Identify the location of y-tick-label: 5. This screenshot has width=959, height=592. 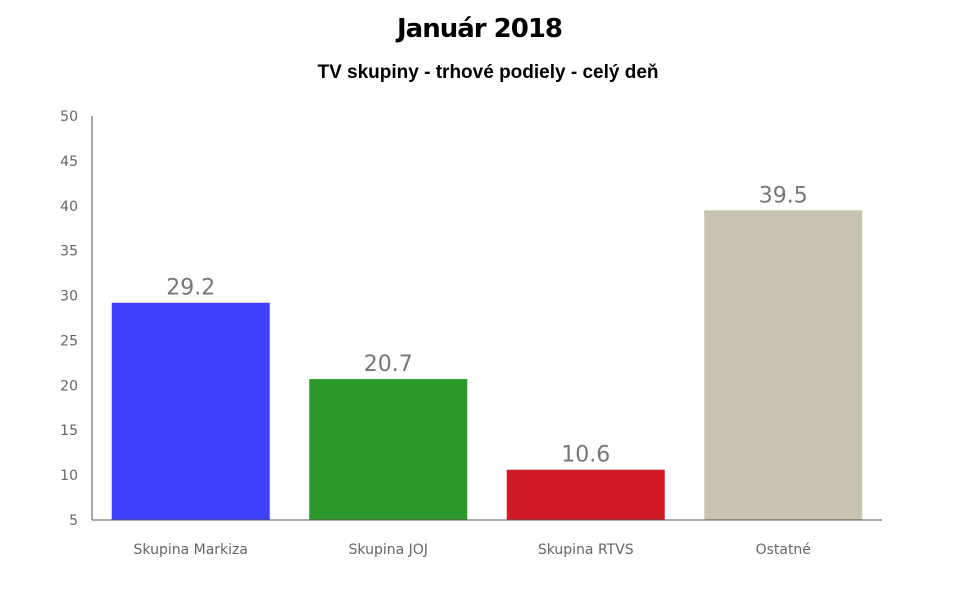
(73, 521).